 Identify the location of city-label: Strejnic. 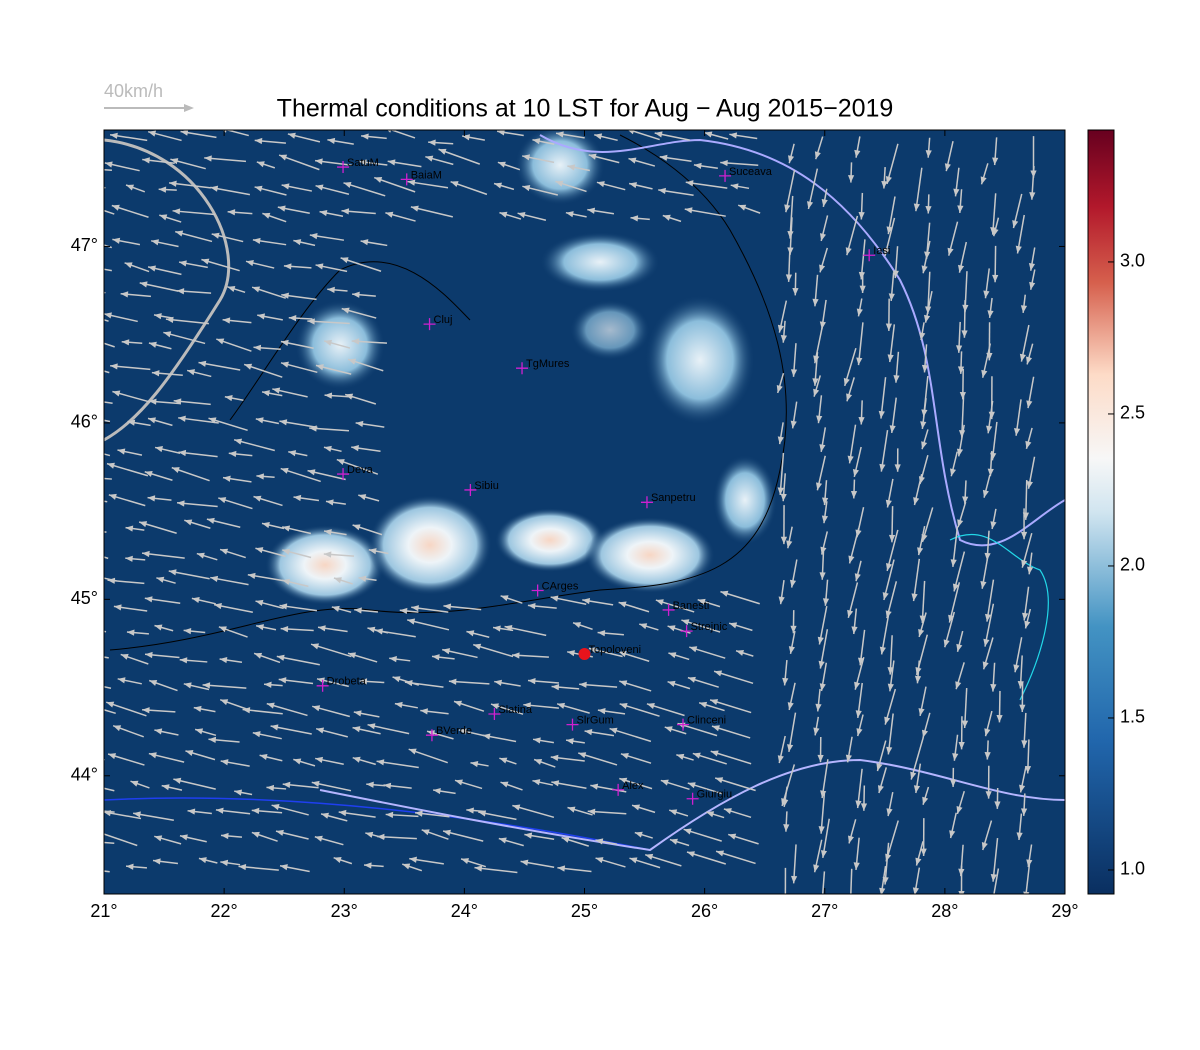
(709, 627).